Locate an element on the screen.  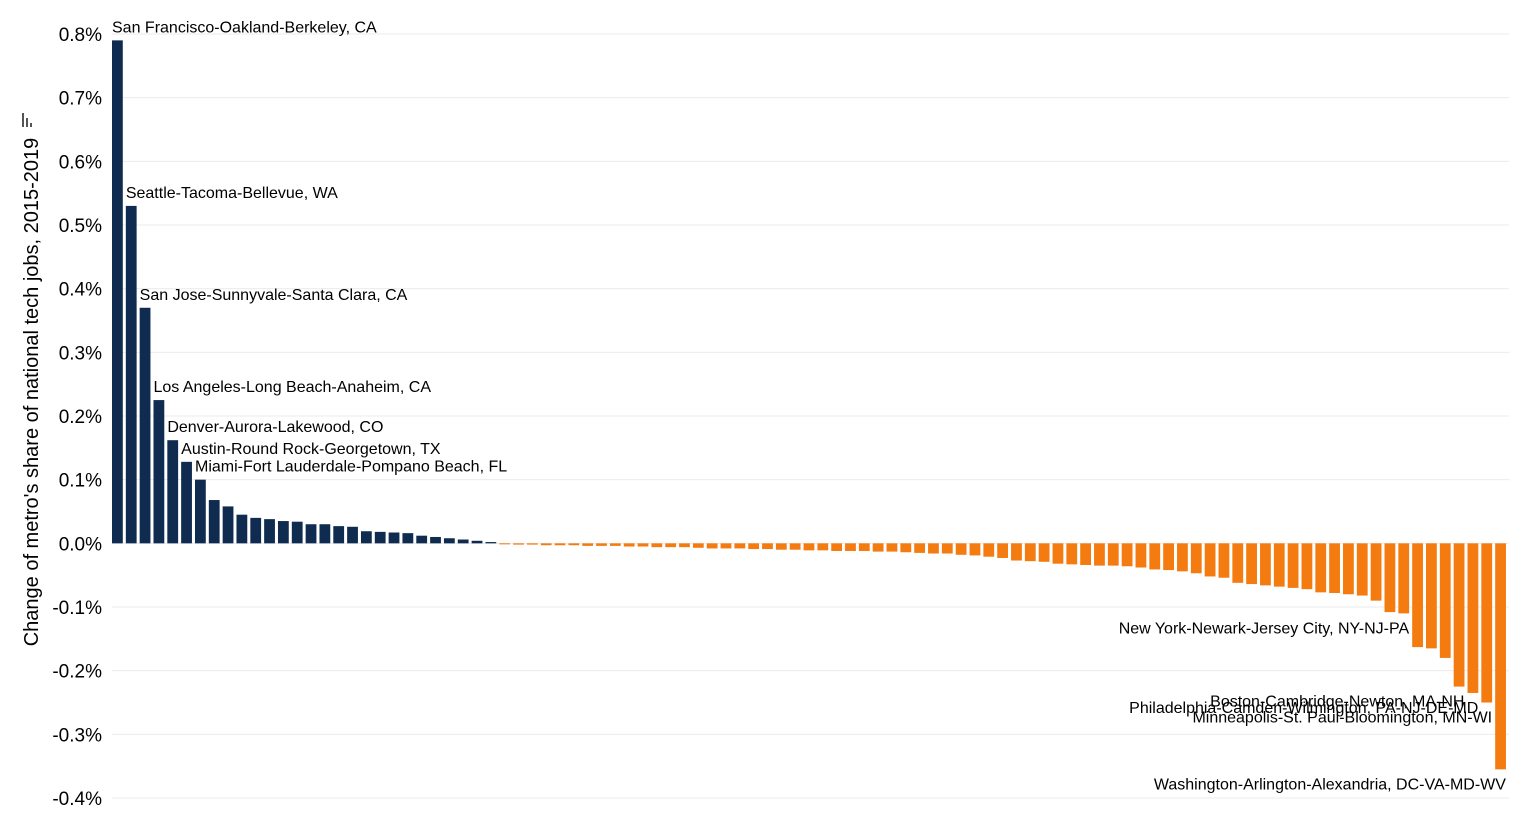
bar-annotation: Boston-Cambridge-Newton, MA-NH is located at coordinates (1337, 702).